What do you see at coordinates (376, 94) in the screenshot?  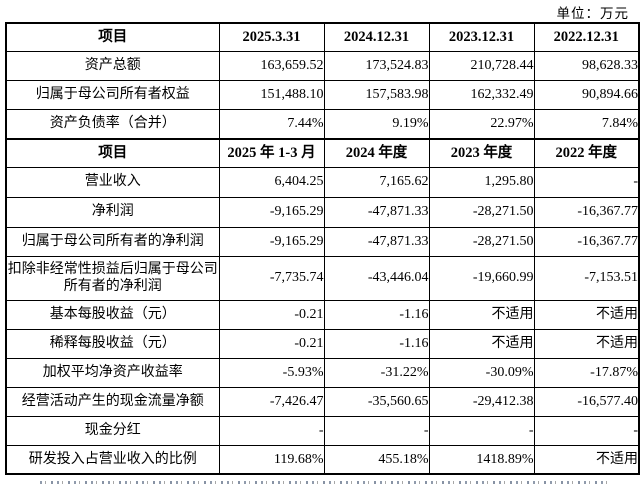 I see `cell-value: 157,583.98` at bounding box center [376, 94].